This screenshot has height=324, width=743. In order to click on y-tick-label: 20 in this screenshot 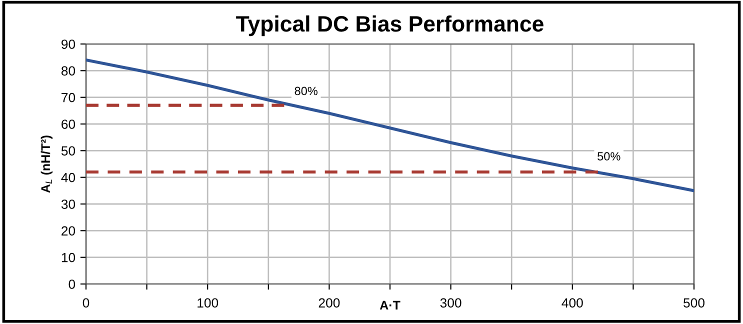, I will do `click(69, 231)`.